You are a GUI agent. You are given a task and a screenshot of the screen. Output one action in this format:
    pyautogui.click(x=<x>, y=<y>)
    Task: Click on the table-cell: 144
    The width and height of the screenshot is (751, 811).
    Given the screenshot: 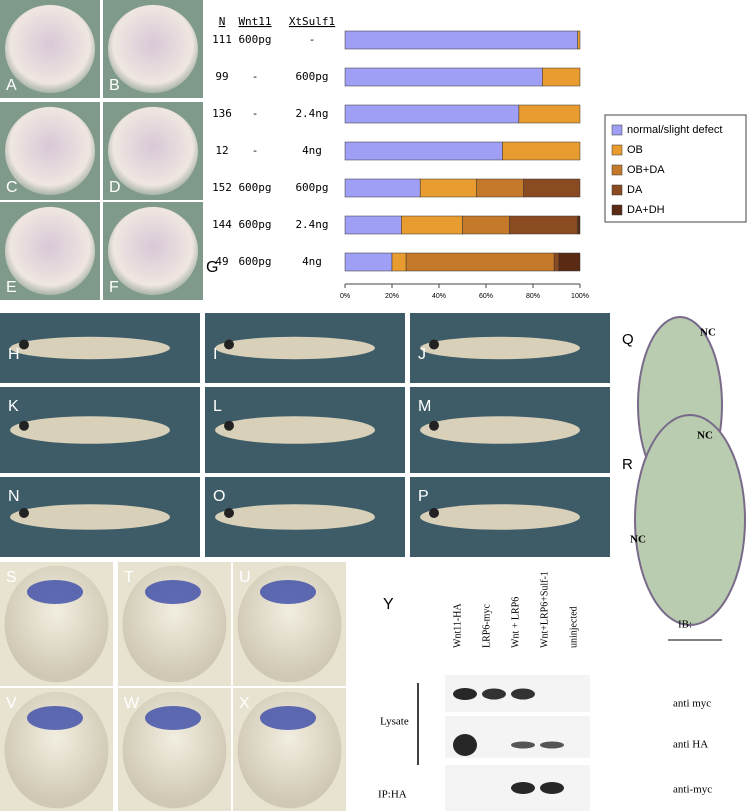 What is the action you would take?
    pyautogui.click(x=222, y=224)
    